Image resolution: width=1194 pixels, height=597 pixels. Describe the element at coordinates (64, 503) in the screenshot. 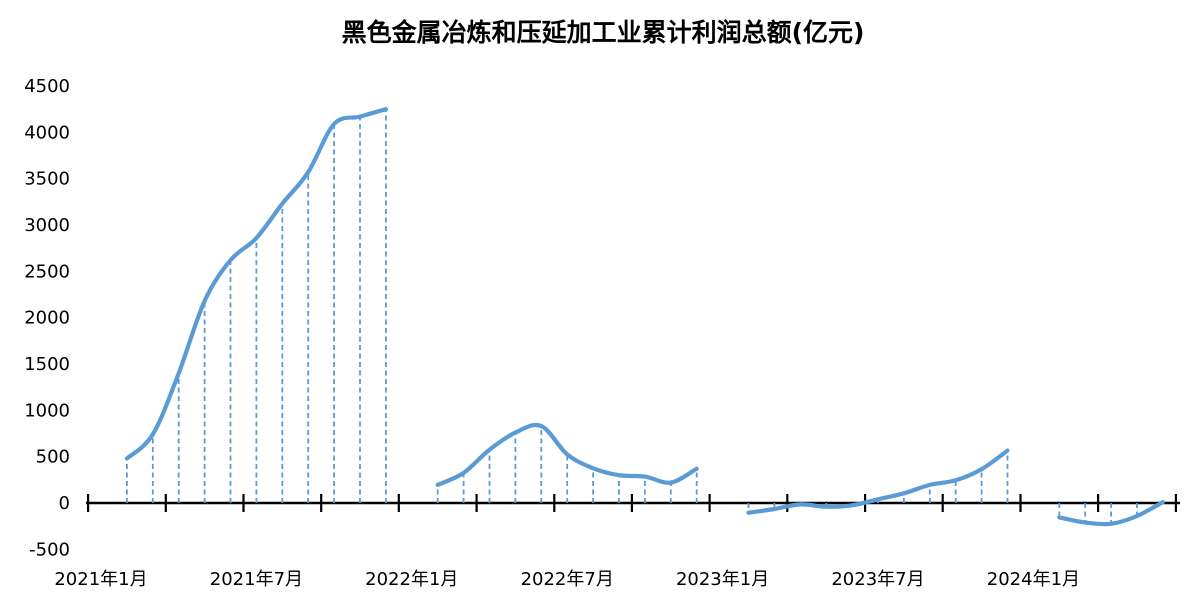

I see `y-tick-label: 0` at that location.